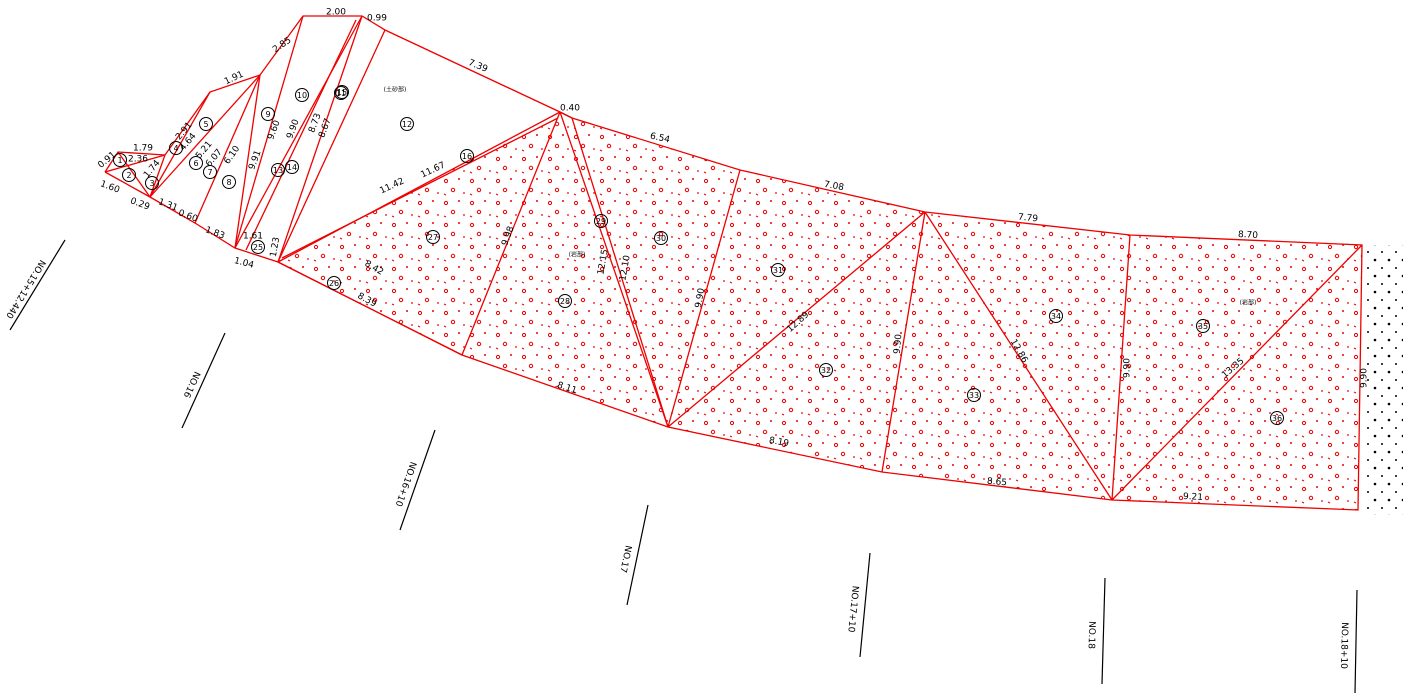 The height and width of the screenshot is (694, 1403). Describe the element at coordinates (1193, 497) in the screenshot. I see `edge-length: 9.21` at that location.